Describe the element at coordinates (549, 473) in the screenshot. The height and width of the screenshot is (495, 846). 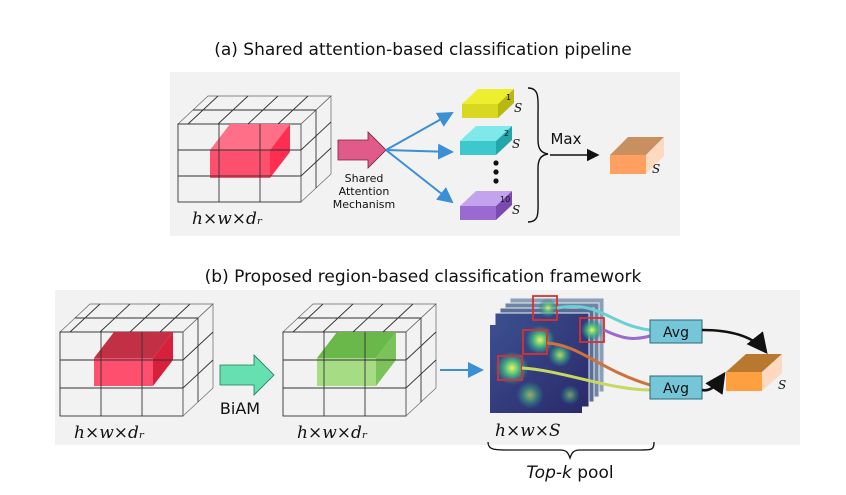
I see `top-k-italic: Top-k` at that location.